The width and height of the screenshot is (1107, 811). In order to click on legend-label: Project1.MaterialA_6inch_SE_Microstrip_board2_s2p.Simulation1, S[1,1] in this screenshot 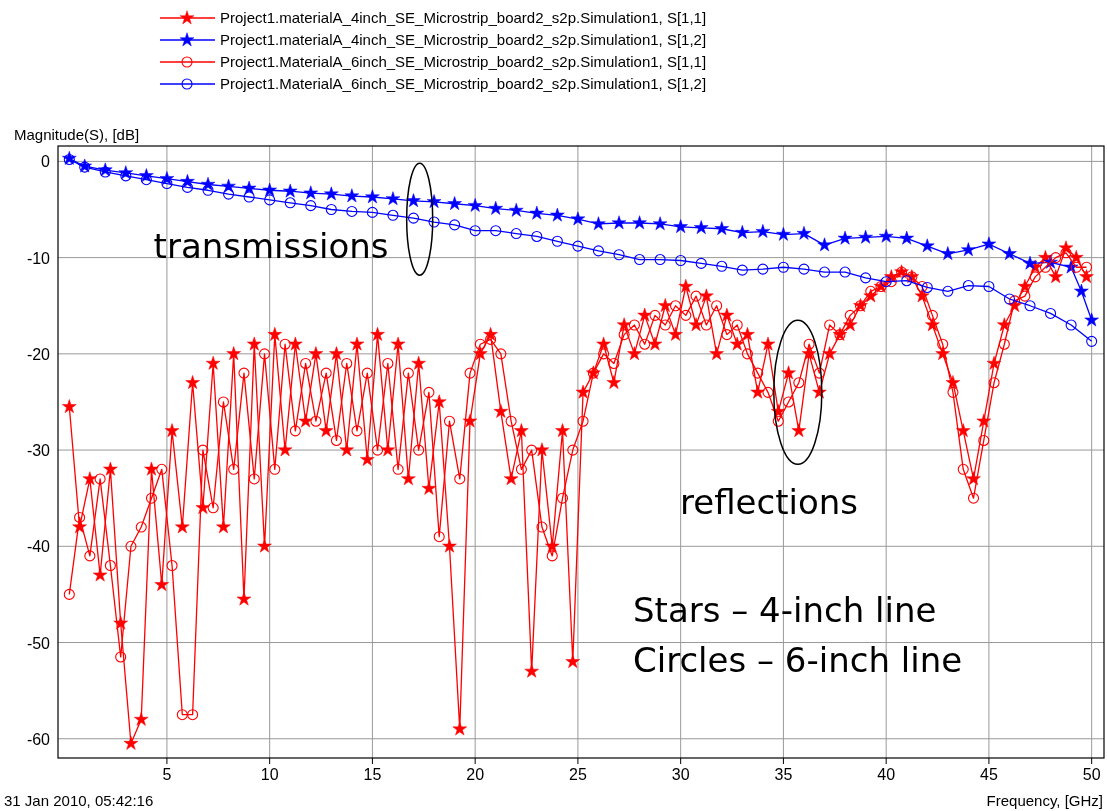, I will do `click(463, 61)`.